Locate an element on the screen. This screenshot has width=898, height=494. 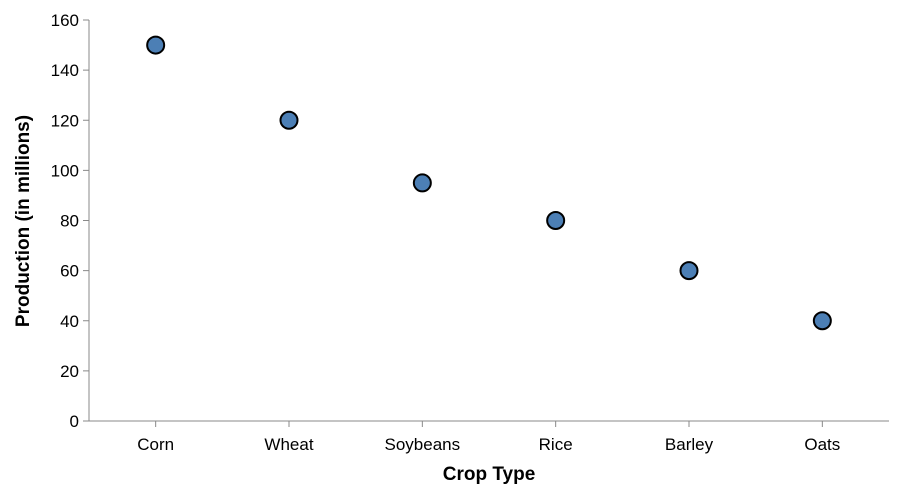
y-axis-title: Production (in millions) is located at coordinates (23, 221).